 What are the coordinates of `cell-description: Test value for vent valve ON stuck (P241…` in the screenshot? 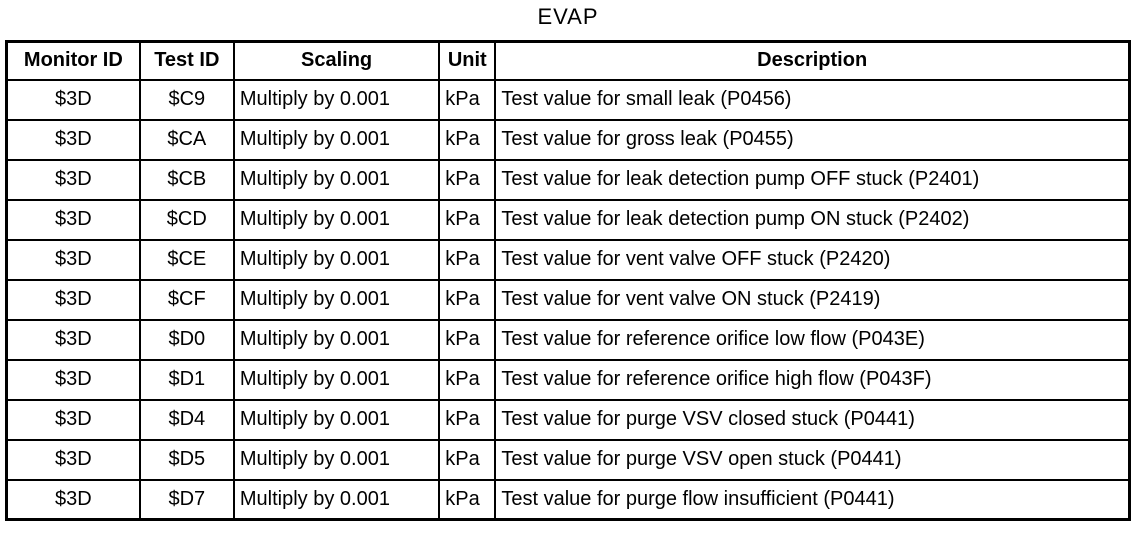 It's located at (812, 299).